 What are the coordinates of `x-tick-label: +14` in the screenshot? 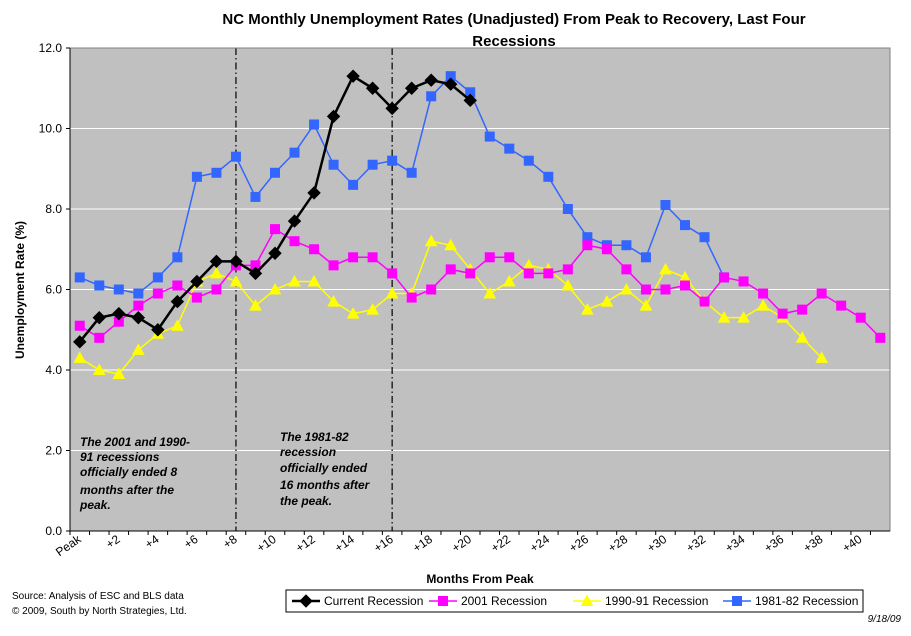 It's located at (344, 543).